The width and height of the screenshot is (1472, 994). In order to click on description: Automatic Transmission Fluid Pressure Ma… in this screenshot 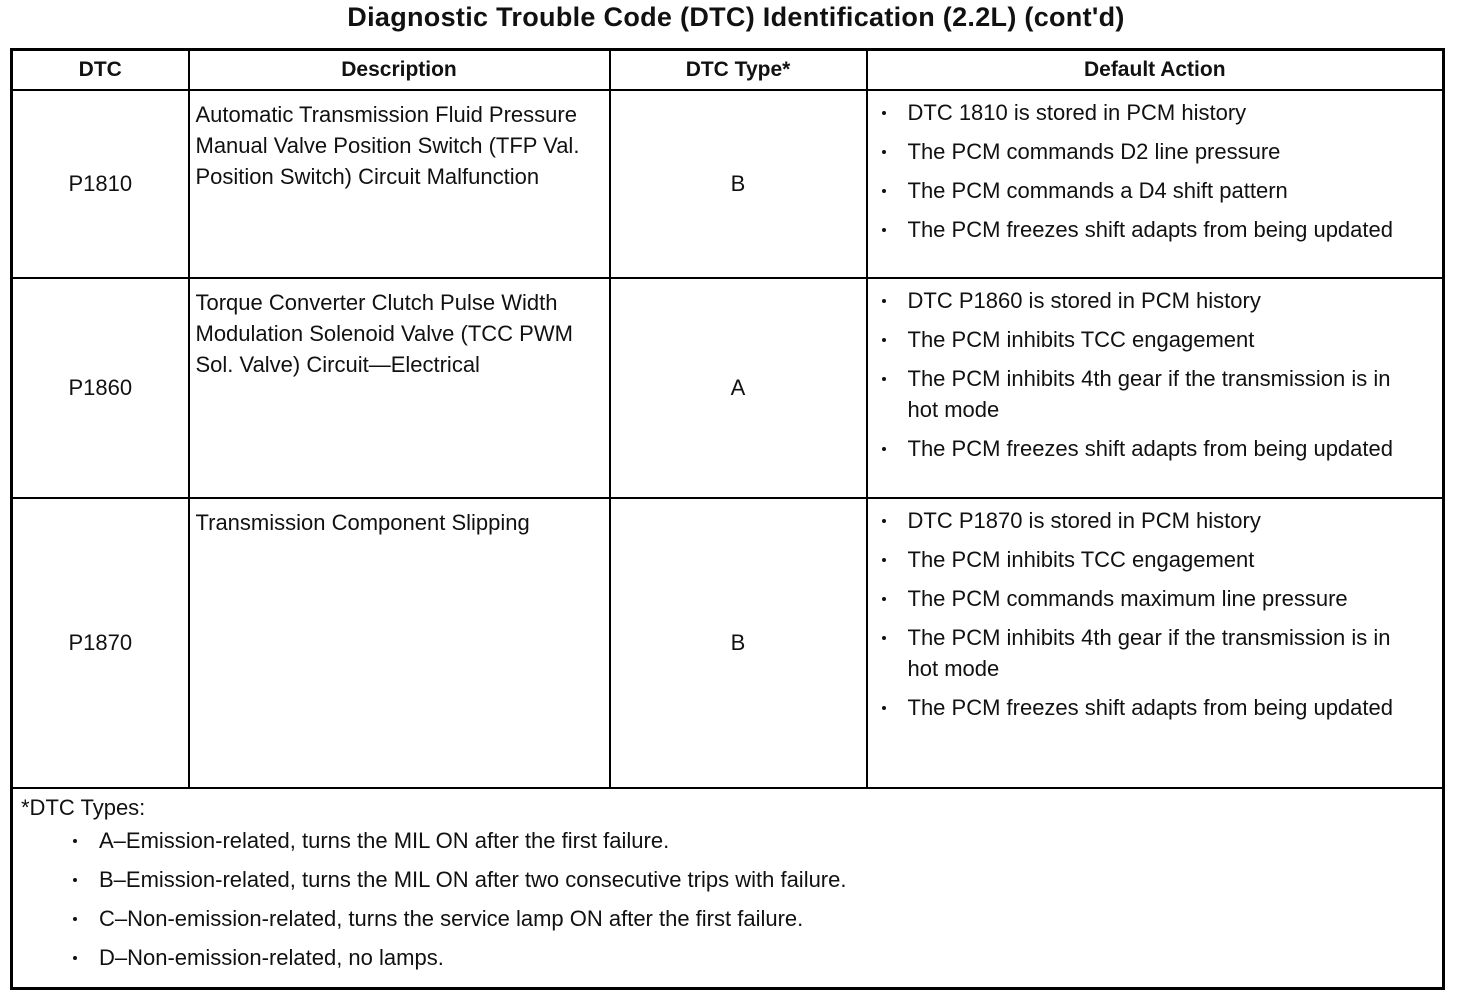, I will do `click(399, 184)`.